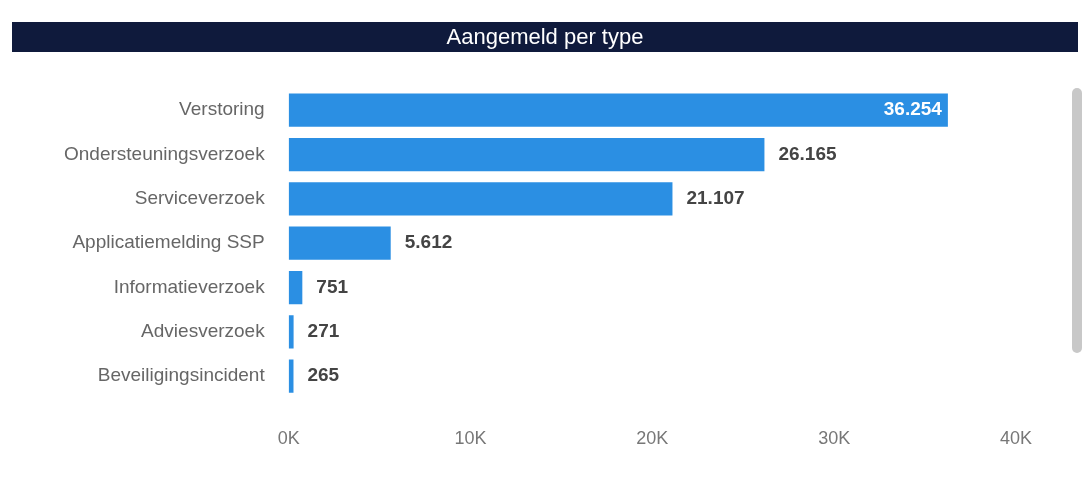  I want to click on y-tick-label: Informatieverzoek, so click(189, 286).